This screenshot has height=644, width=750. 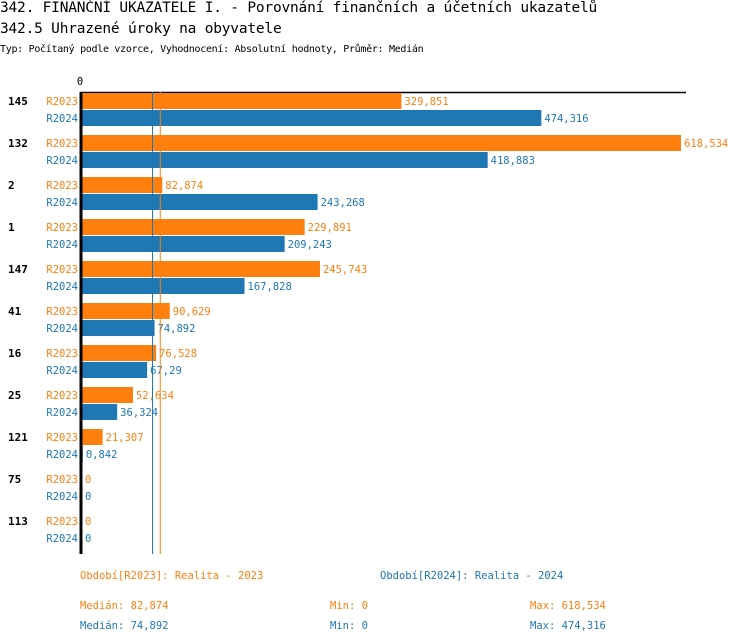 What do you see at coordinates (15, 311) in the screenshot?
I see `category-label: 41` at bounding box center [15, 311].